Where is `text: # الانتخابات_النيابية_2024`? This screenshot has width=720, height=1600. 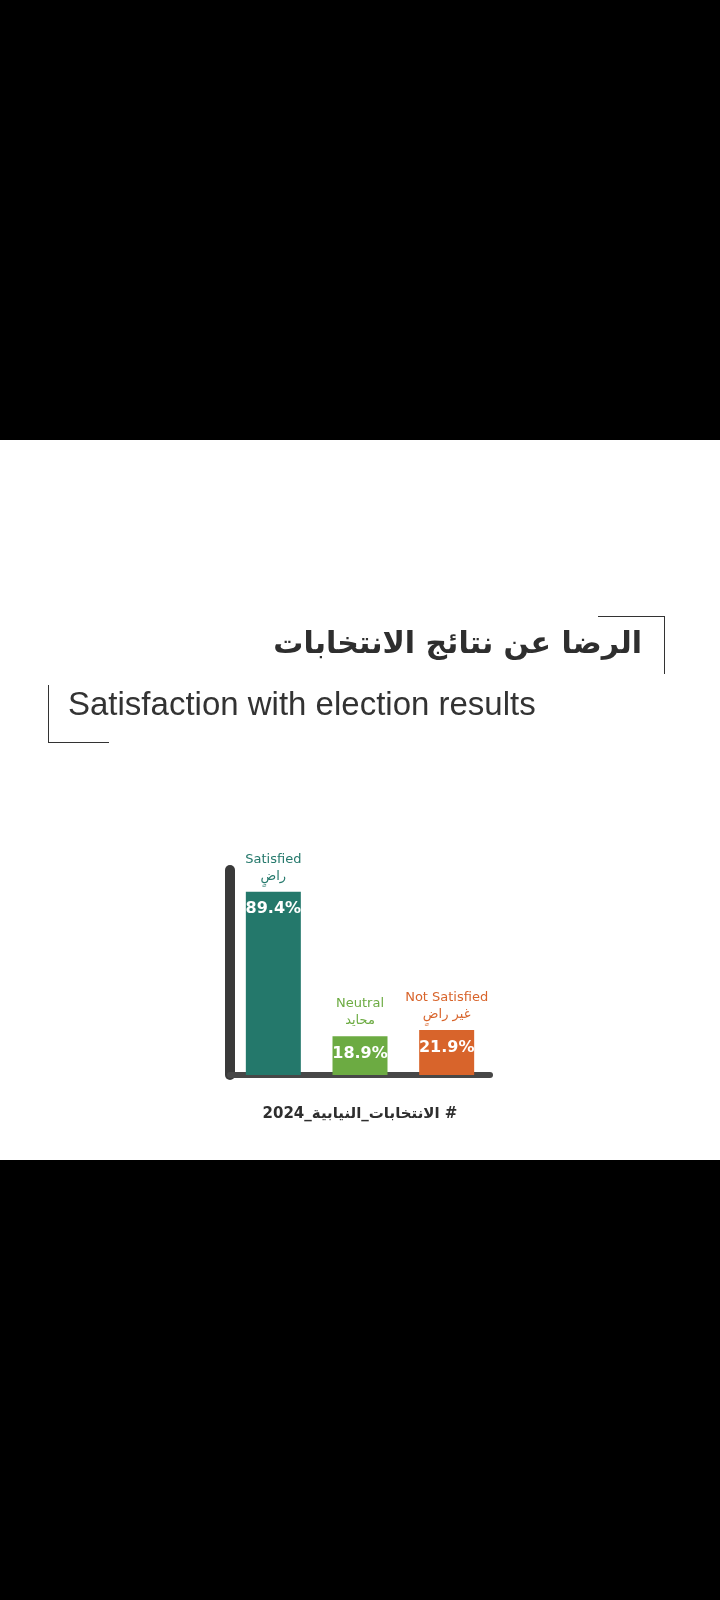 text: # الانتخابات_النيابية_2024 is located at coordinates (360, 1113).